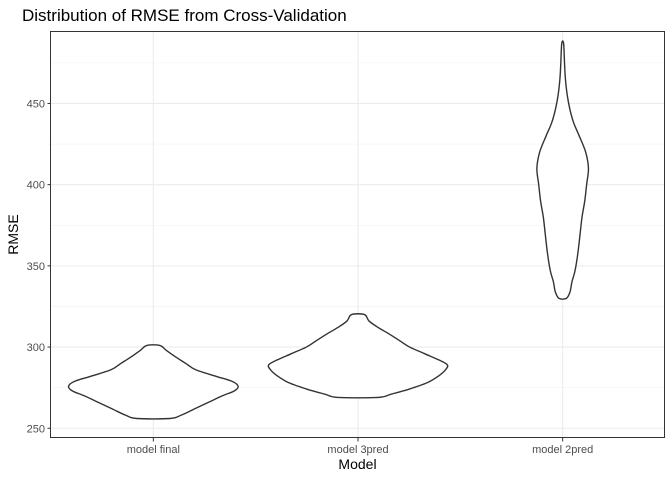 This screenshot has width=672, height=480. Describe the element at coordinates (357, 450) in the screenshot. I see `x-tick-label: model 3pred` at that location.